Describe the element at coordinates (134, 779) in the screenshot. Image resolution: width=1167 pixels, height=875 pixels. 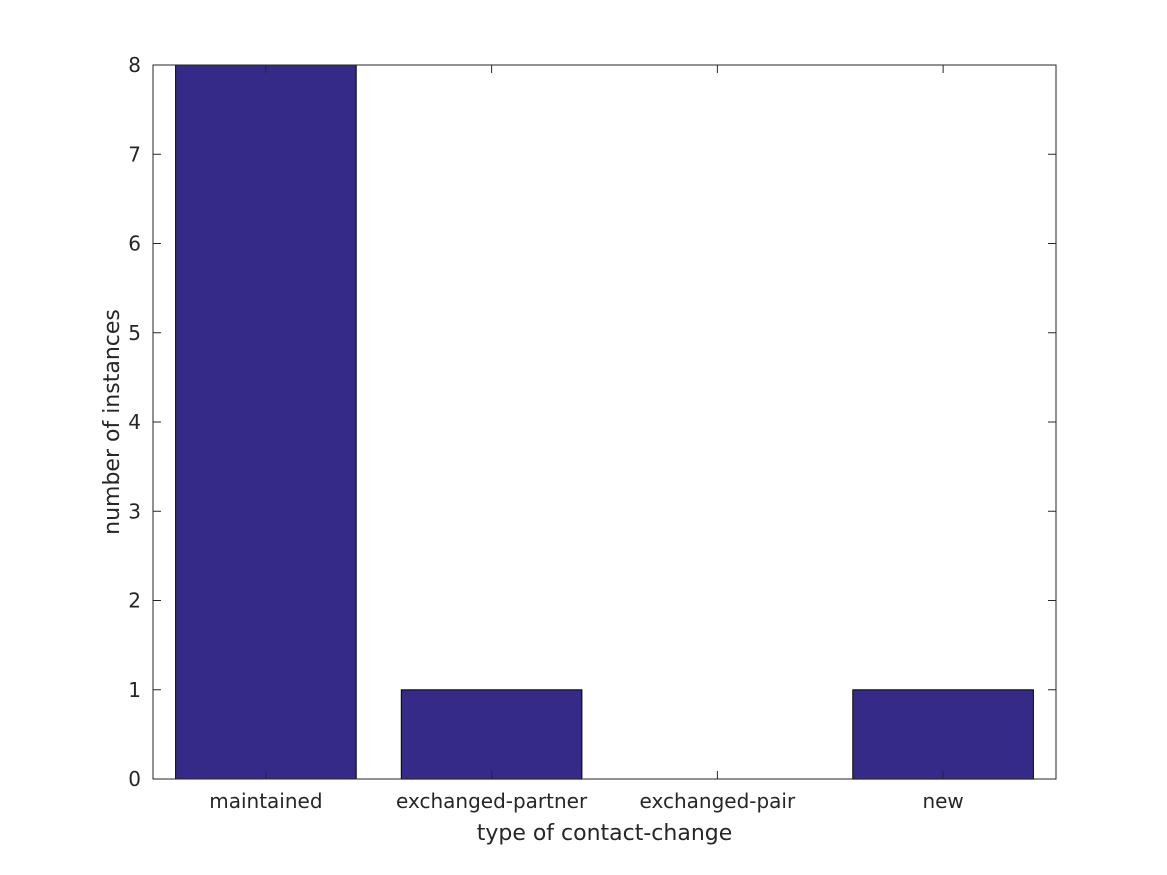
I see `y-tick-label: 0` at that location.